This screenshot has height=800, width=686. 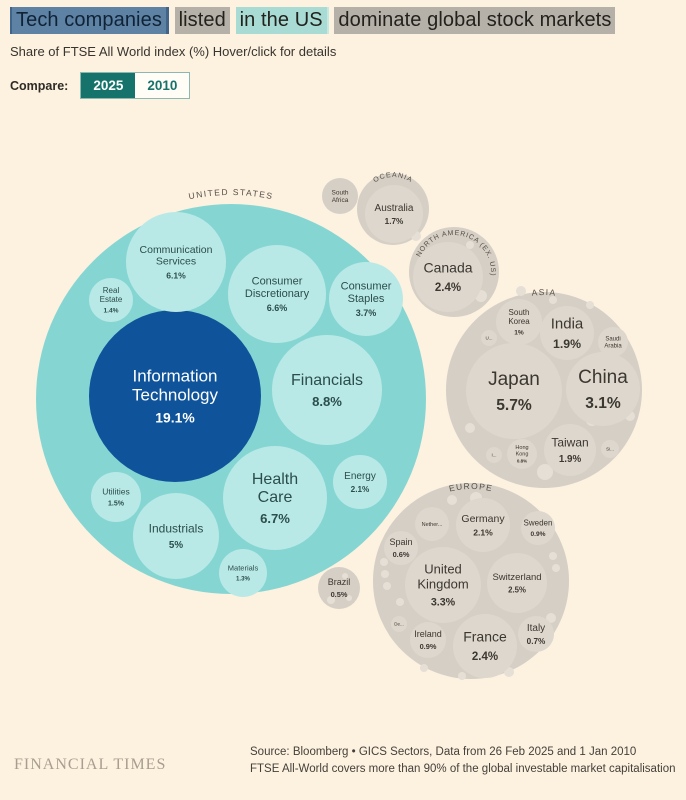 What do you see at coordinates (243, 573) in the screenshot?
I see `bubble-materials` at bounding box center [243, 573].